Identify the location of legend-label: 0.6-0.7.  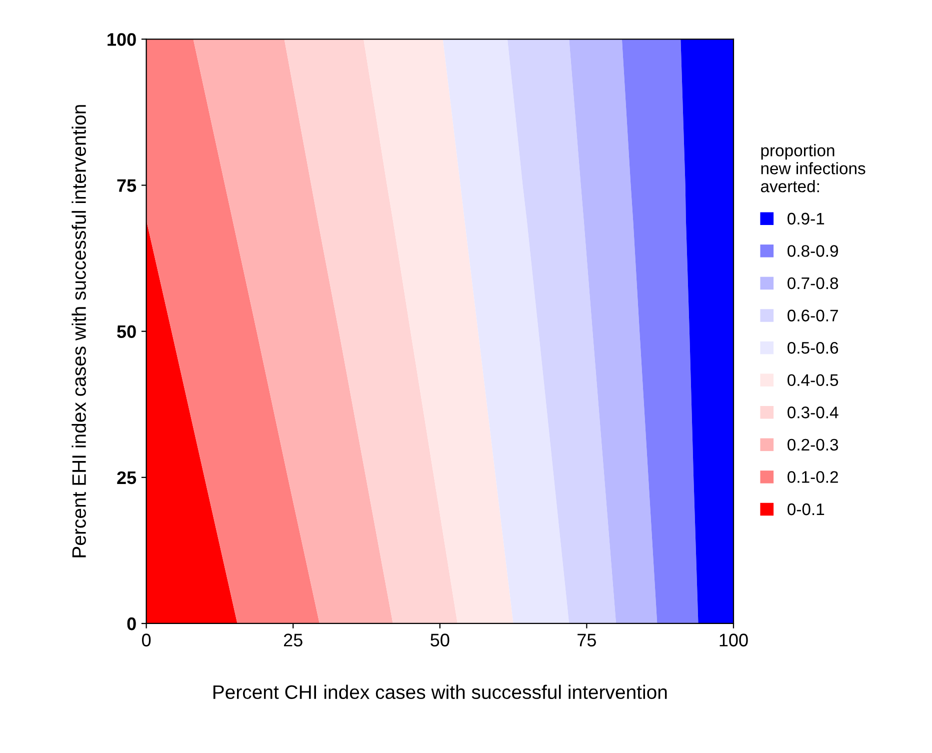
(813, 316).